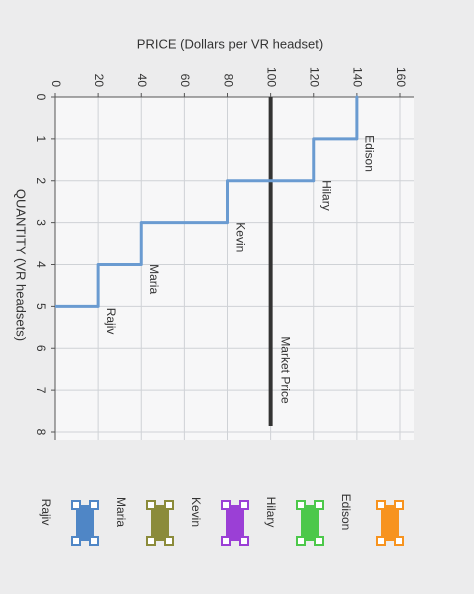  Describe the element at coordinates (41, 306) in the screenshot. I see `x-tick-label: 5` at that location.